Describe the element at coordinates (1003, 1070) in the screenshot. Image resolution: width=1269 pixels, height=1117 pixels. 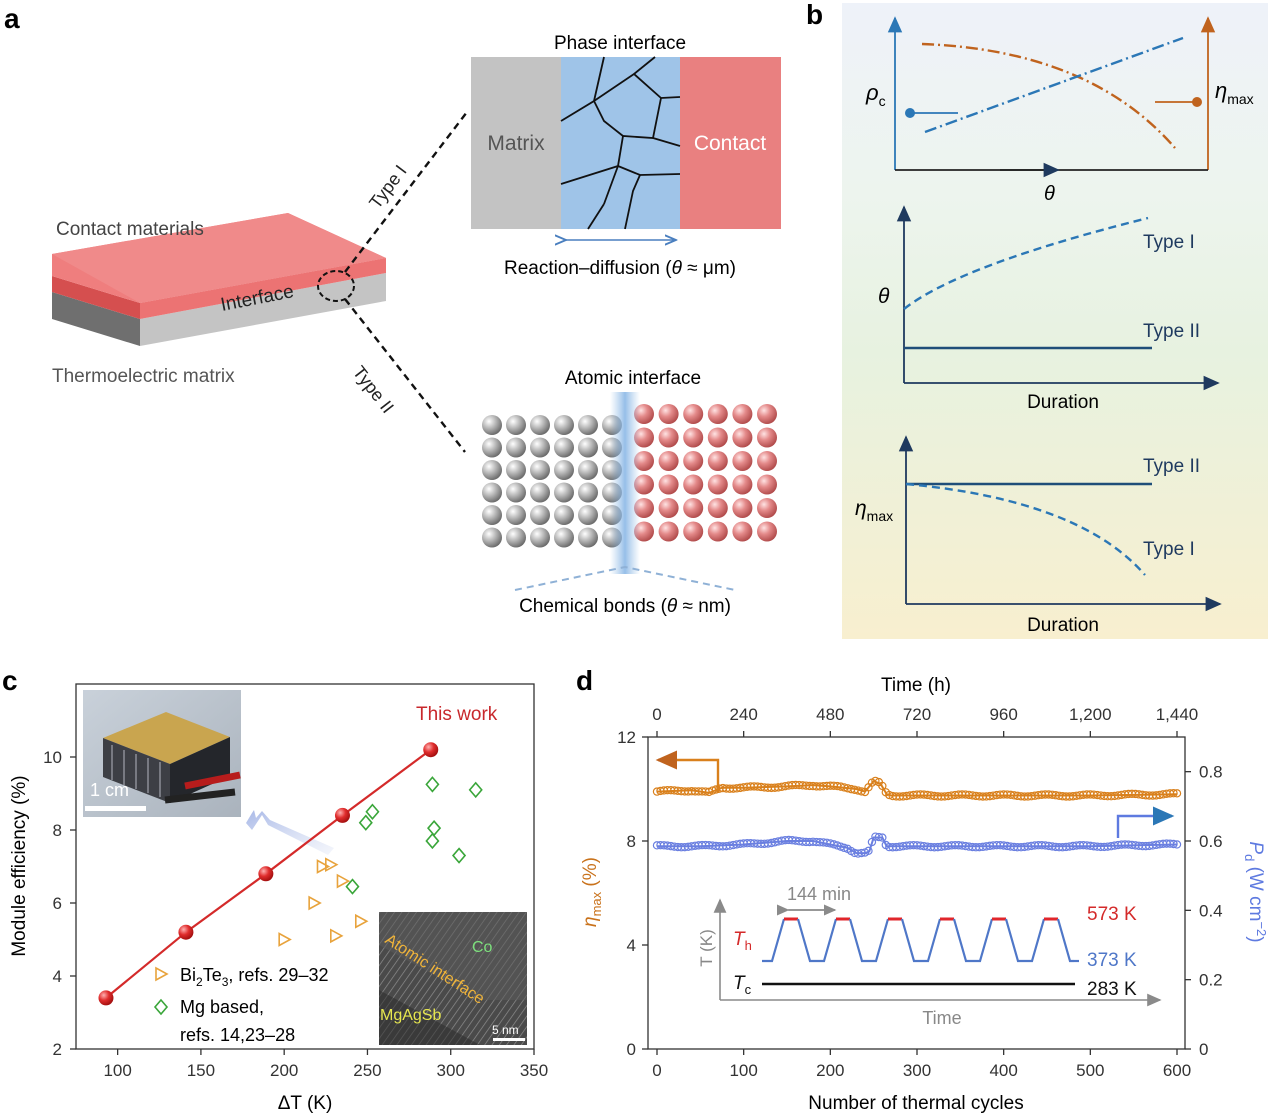
I see `x-tick-label: 400` at that location.